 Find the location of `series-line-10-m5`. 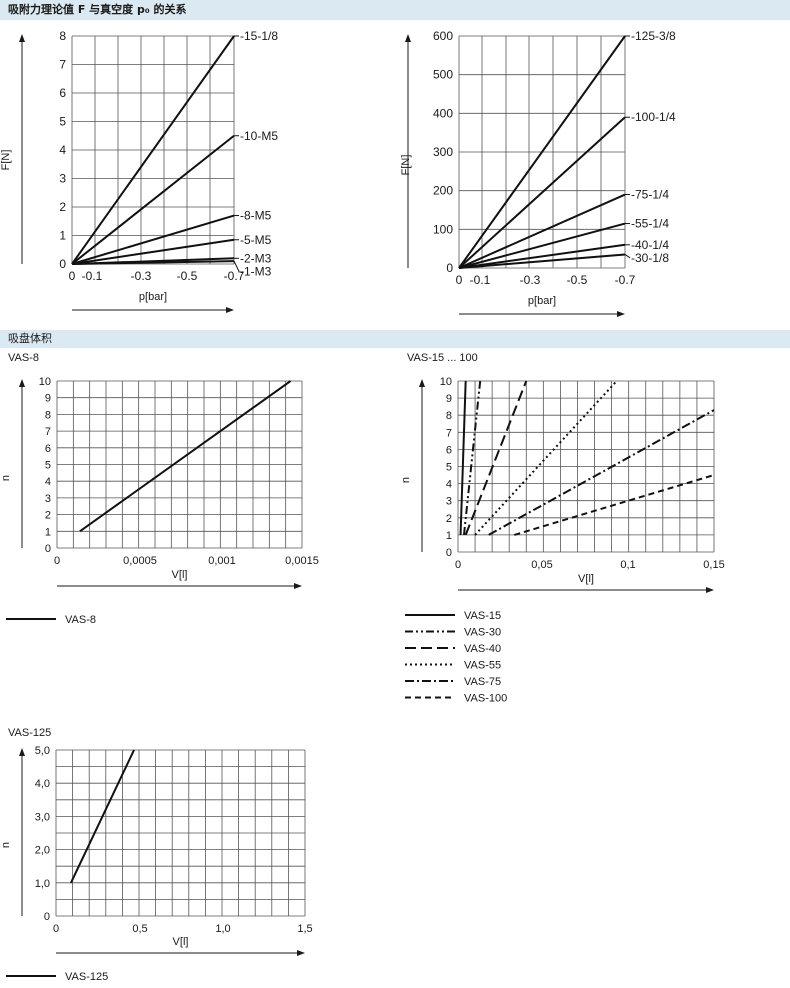

series-line-10-m5 is located at coordinates (153, 199).